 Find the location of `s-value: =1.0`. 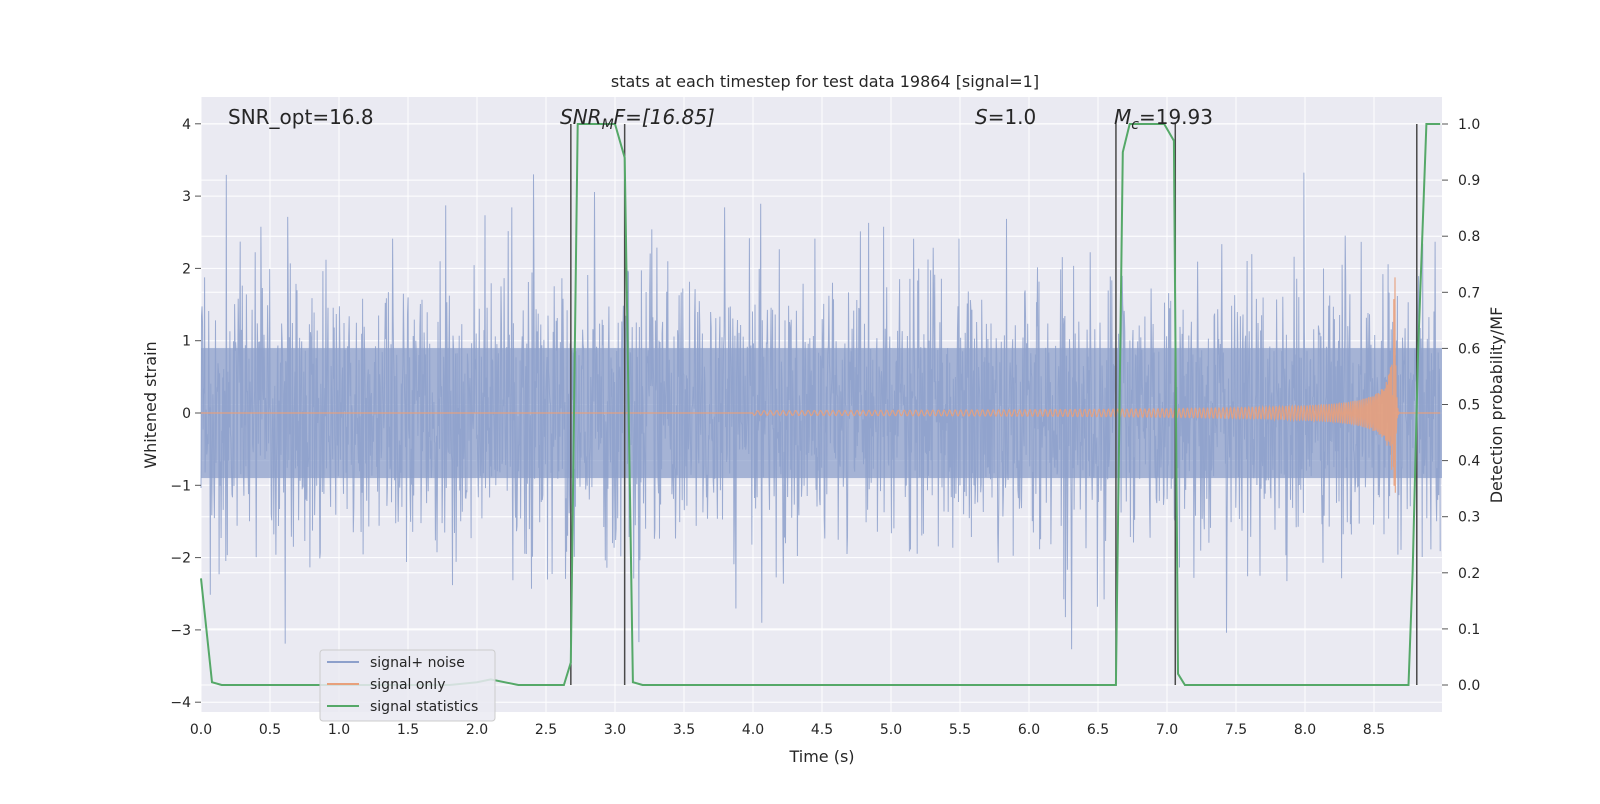

s-value: =1.0 is located at coordinates (1012, 117).